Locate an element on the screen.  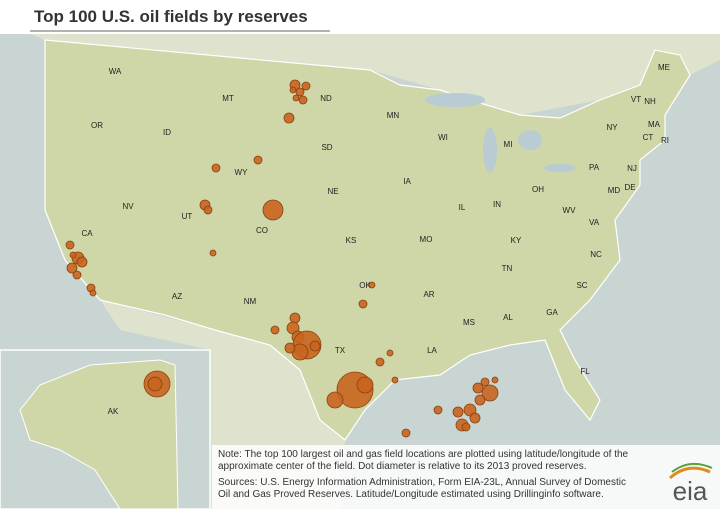
state-label: MA is located at coordinates (654, 124).